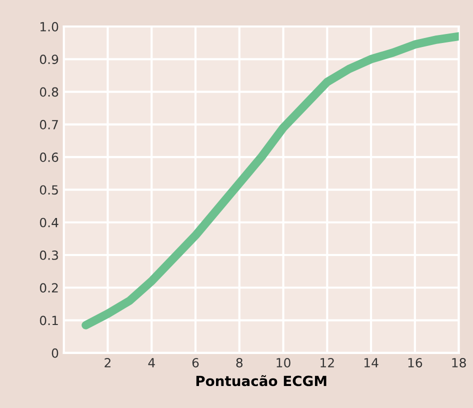 The width and height of the screenshot is (473, 408). What do you see at coordinates (49, 27) in the screenshot?
I see `y-tick-label: 1.0` at bounding box center [49, 27].